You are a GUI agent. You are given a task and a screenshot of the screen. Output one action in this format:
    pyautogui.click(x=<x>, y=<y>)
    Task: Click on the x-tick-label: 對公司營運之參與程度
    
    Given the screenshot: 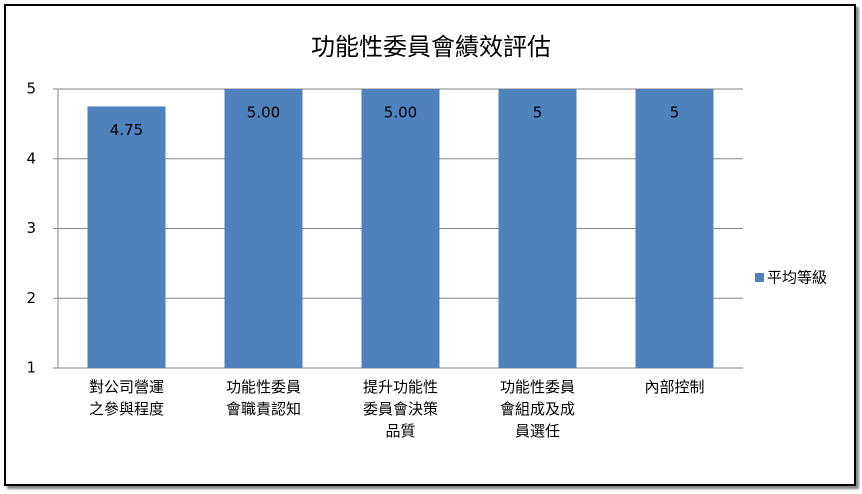 What is the action you would take?
    pyautogui.click(x=126, y=398)
    